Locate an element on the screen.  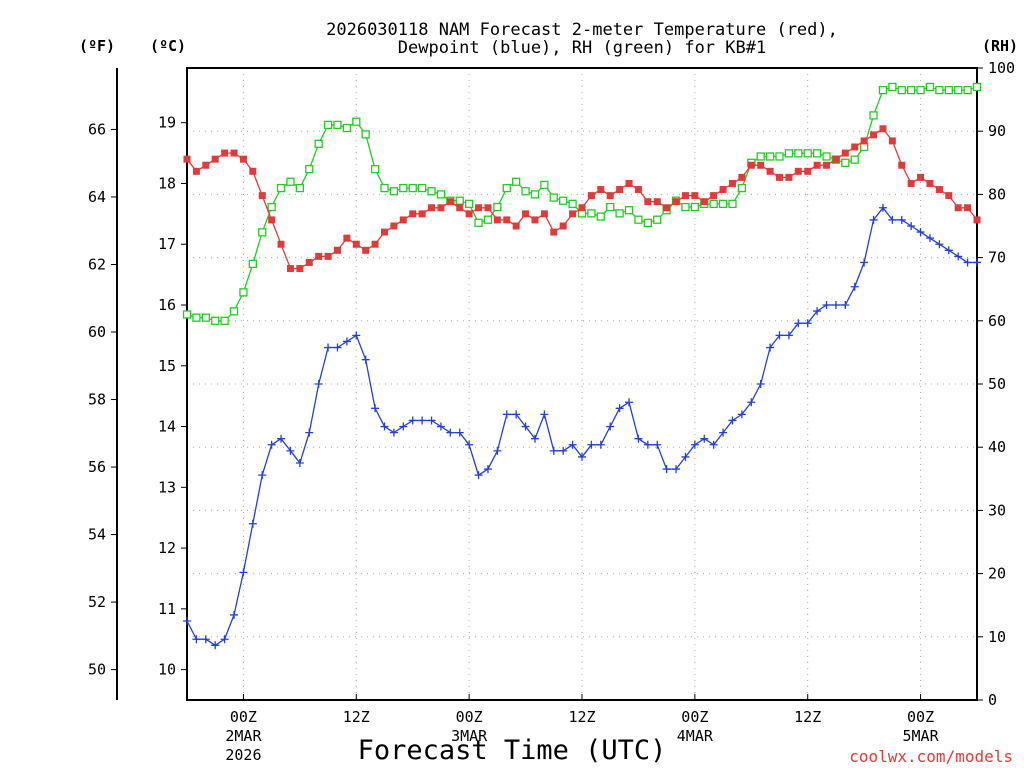
date-tick-label: 3MAR is located at coordinates (469, 736).